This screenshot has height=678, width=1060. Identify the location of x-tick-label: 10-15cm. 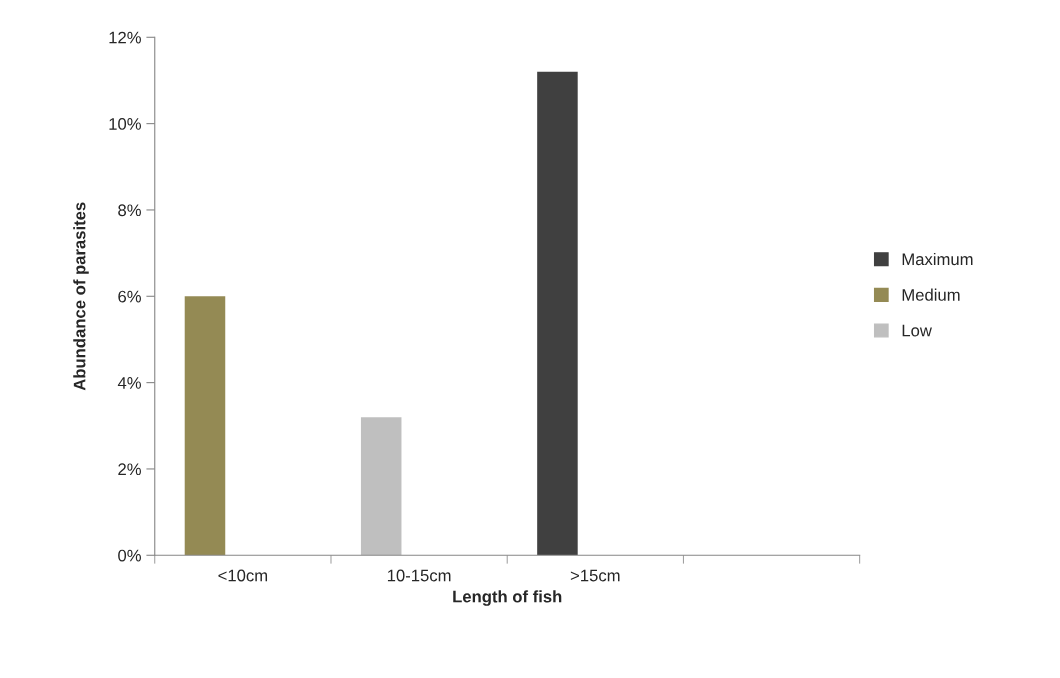
(419, 575).